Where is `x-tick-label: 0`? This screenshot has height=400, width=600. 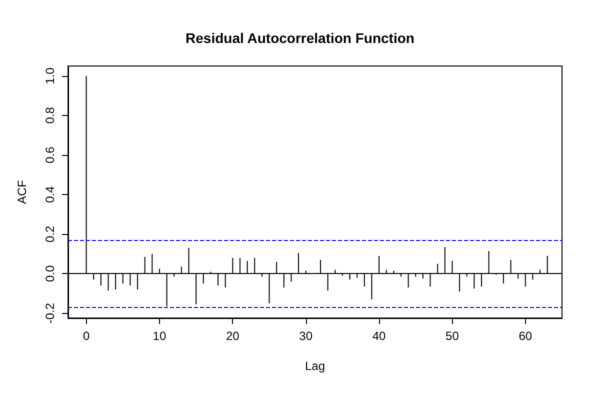 x-tick-label: 0 is located at coordinates (86, 336).